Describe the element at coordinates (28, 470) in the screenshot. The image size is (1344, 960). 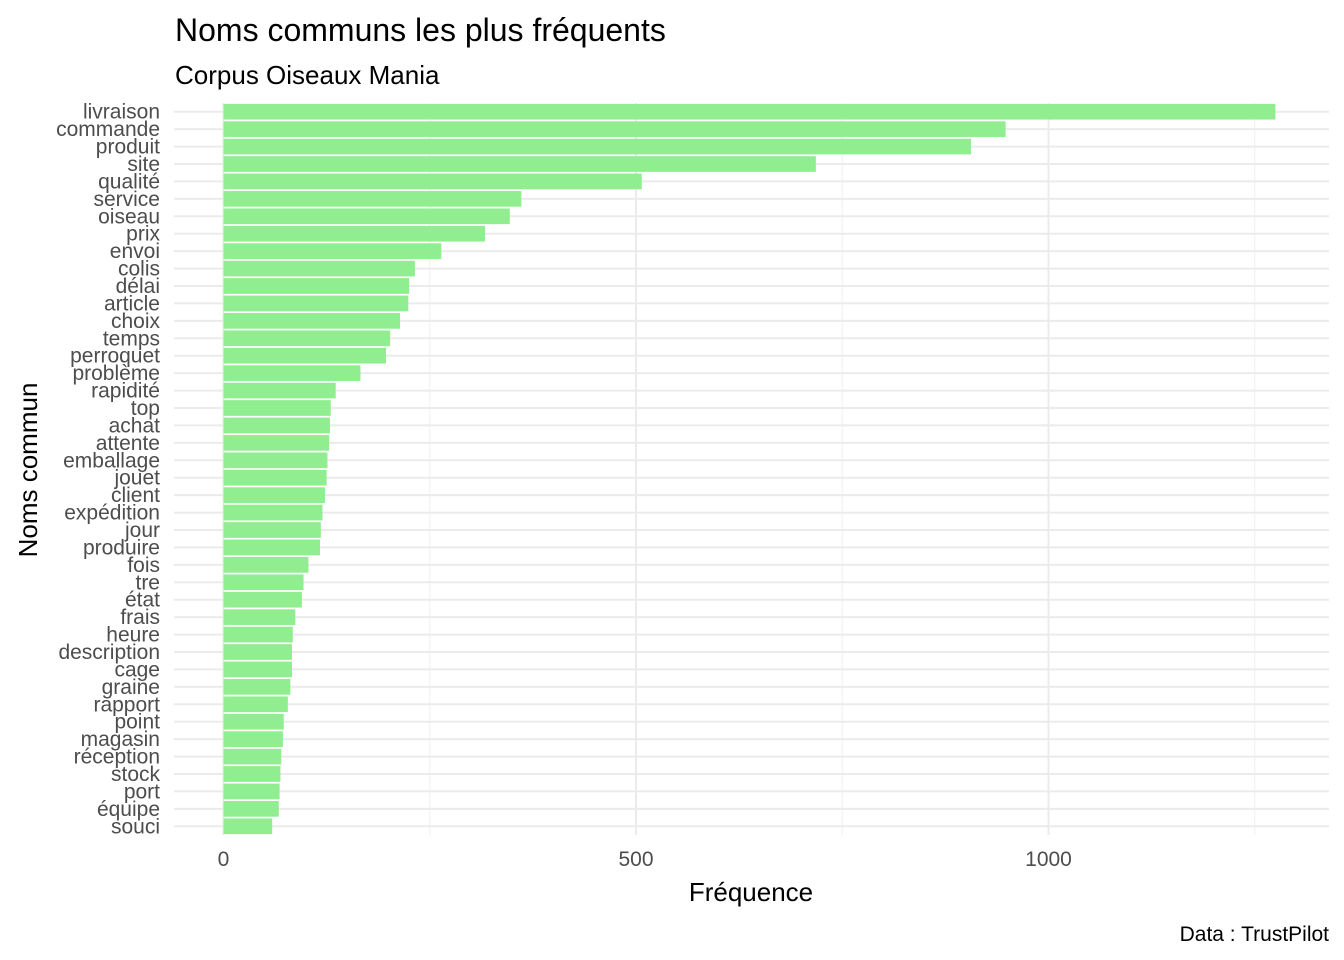
I see `y-axis-title: Noms commun` at that location.